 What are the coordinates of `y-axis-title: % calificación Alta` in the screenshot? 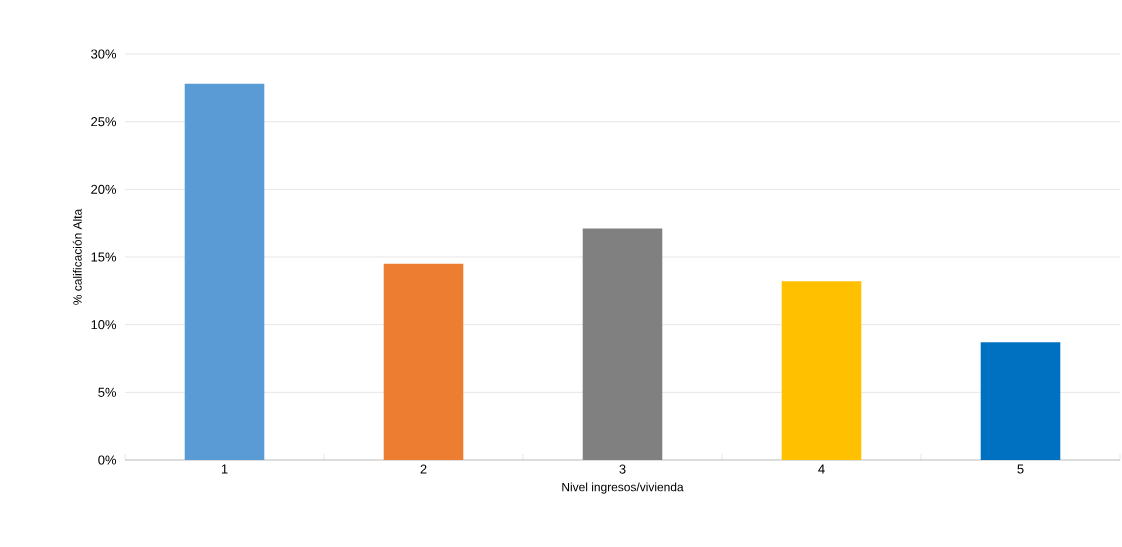 It's located at (77, 256).